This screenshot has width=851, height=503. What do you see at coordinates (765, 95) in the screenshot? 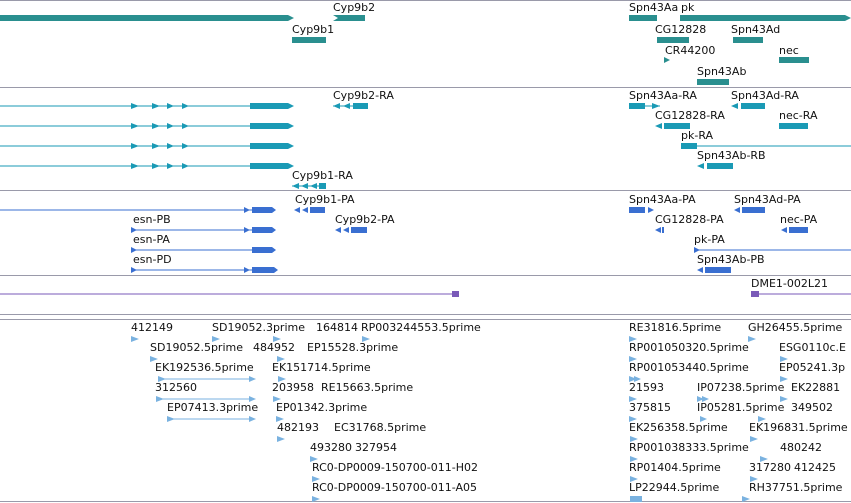
I see `transcript-label: Spn43Ad-RA` at bounding box center [765, 95].